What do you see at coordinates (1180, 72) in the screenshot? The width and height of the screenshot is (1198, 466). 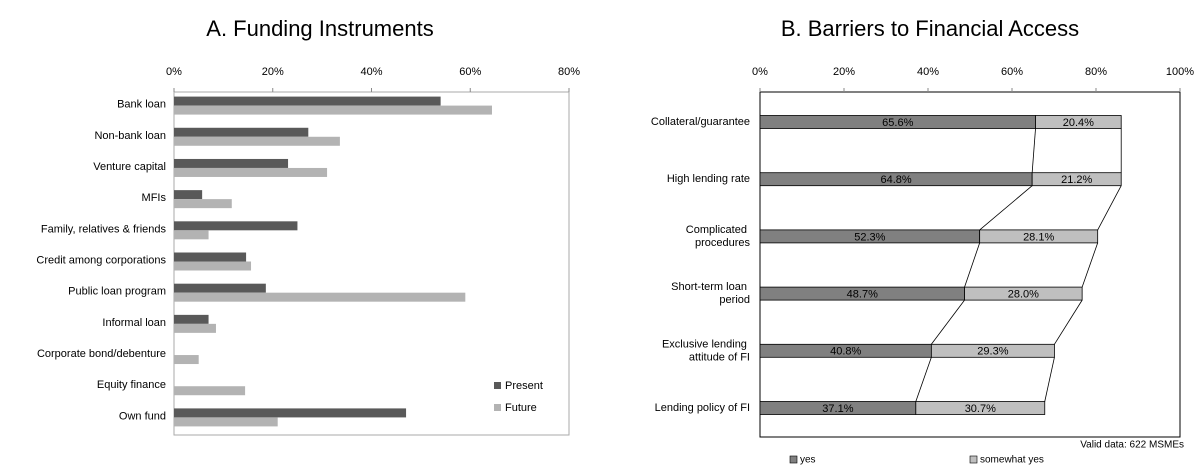 I see `x-tick-label: 100%` at bounding box center [1180, 72].